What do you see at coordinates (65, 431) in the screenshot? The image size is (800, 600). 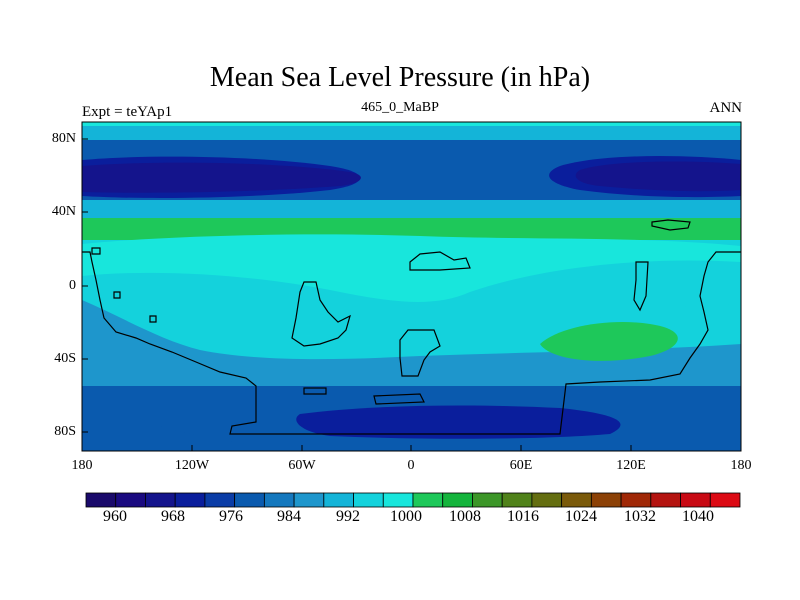 I see `lat-tick-80s: 80S` at bounding box center [65, 431].